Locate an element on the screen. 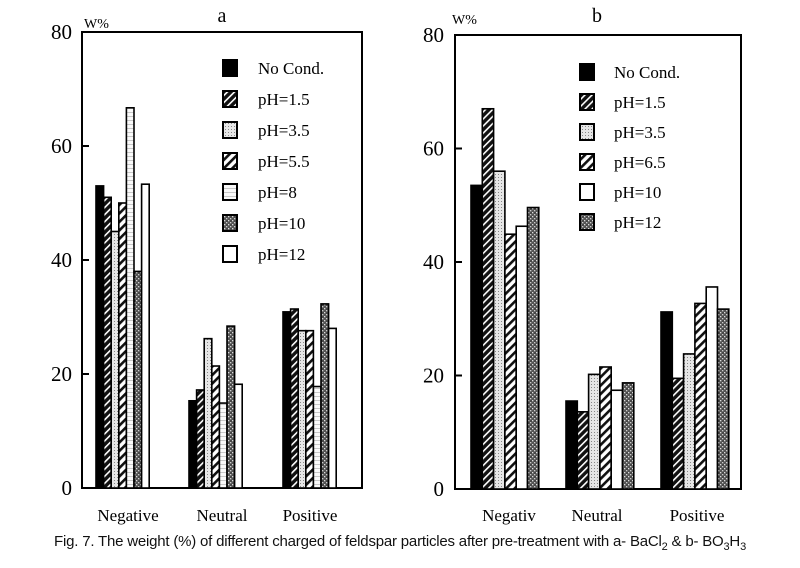 The width and height of the screenshot is (800, 568). legend-label: pH=8 is located at coordinates (277, 192).